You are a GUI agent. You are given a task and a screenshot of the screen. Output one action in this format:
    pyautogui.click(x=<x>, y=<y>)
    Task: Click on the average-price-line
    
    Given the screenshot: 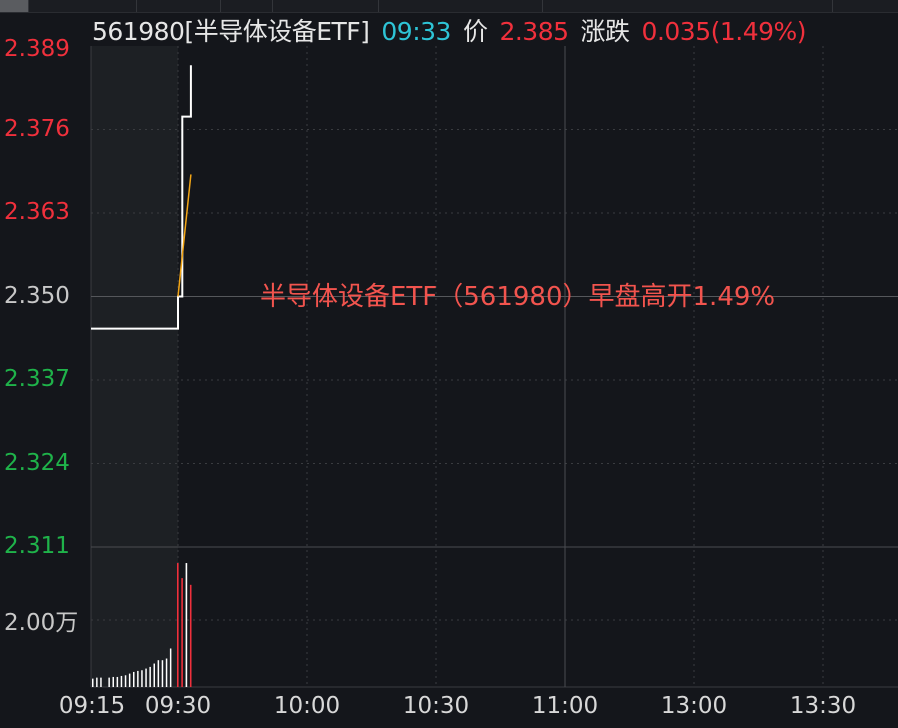 What is the action you would take?
    pyautogui.click(x=184, y=235)
    